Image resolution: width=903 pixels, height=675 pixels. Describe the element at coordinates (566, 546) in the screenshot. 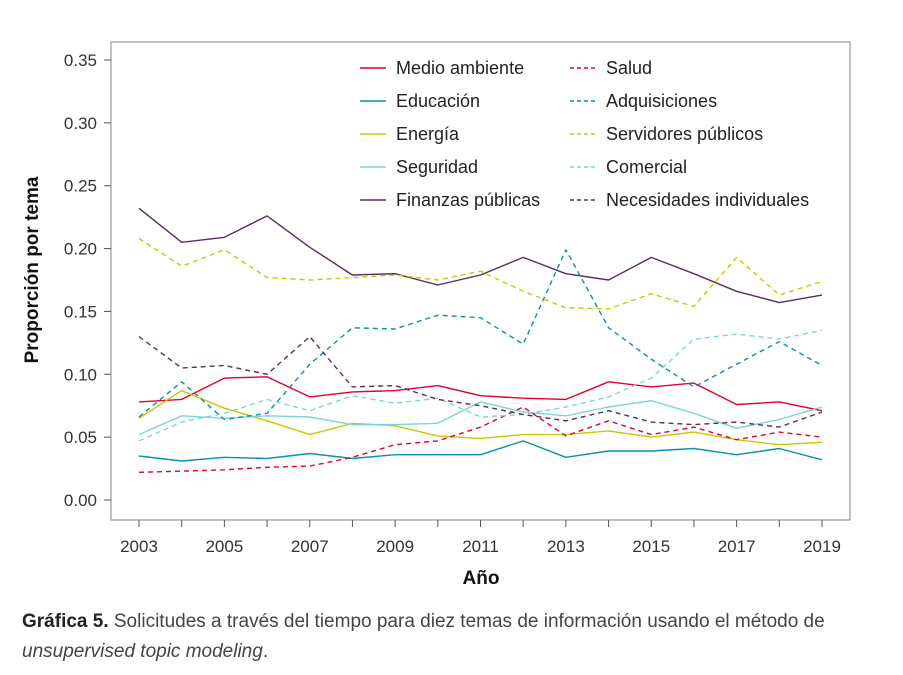

I see `x-tick-label: 2013` at that location.